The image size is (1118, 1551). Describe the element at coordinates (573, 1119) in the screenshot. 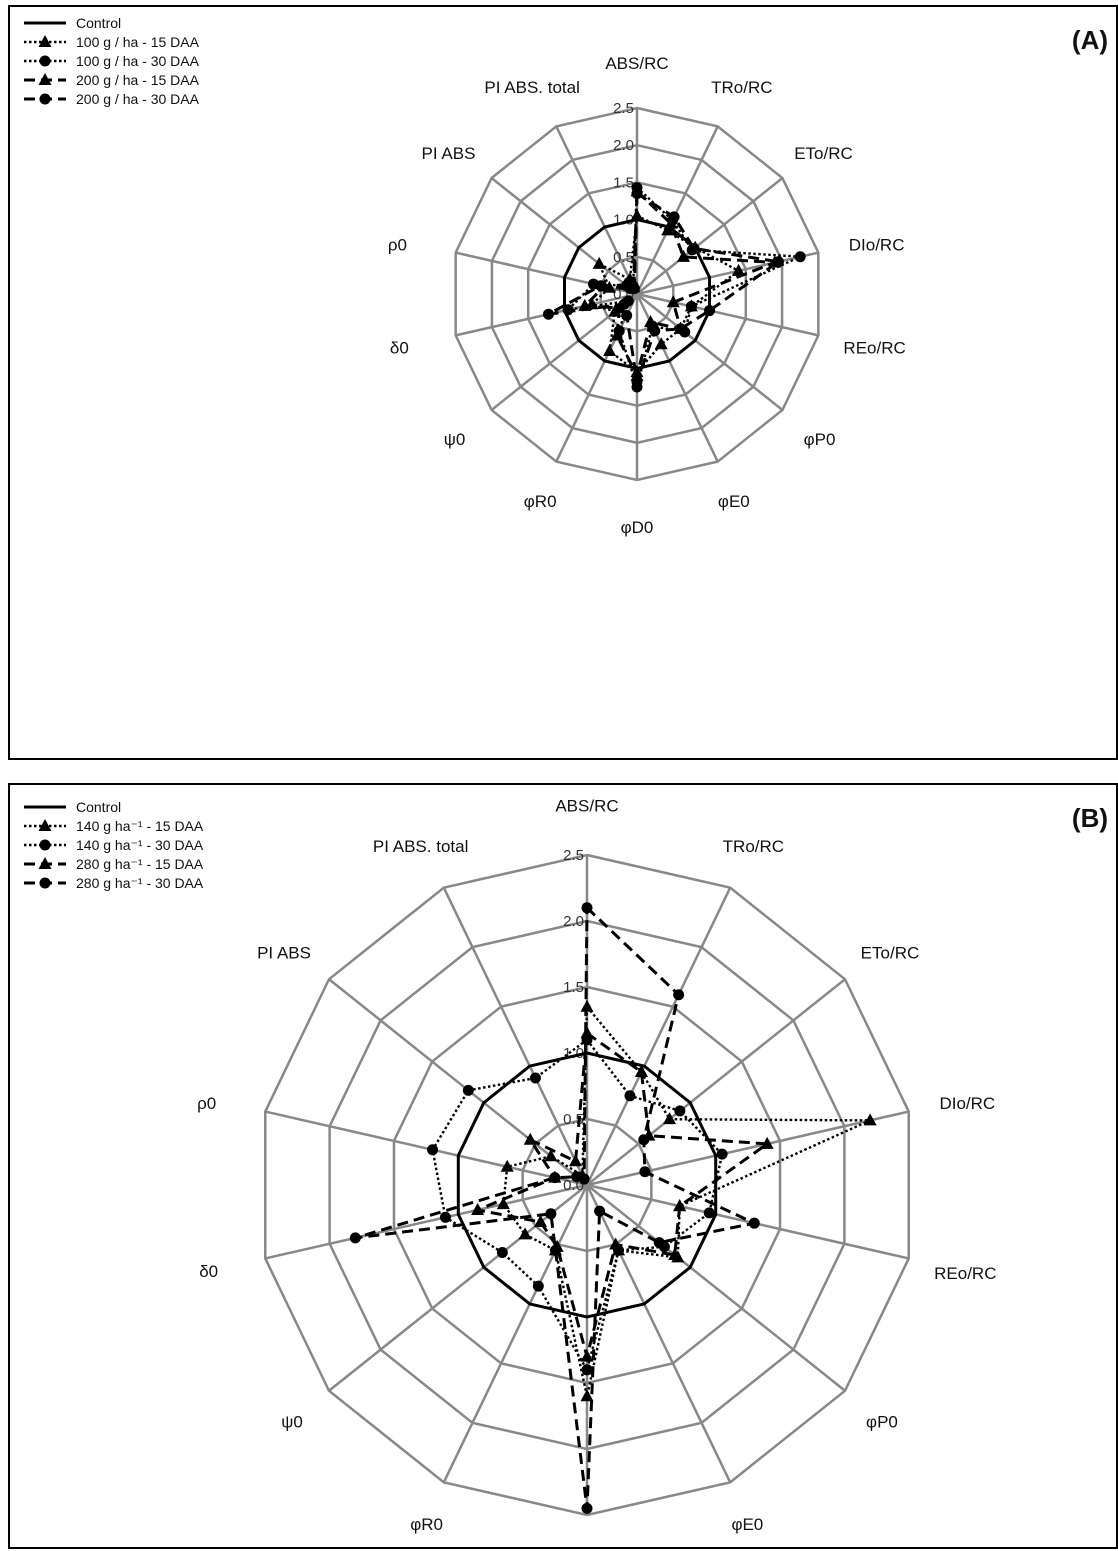

I see `tick-label: 0.5` at that location.